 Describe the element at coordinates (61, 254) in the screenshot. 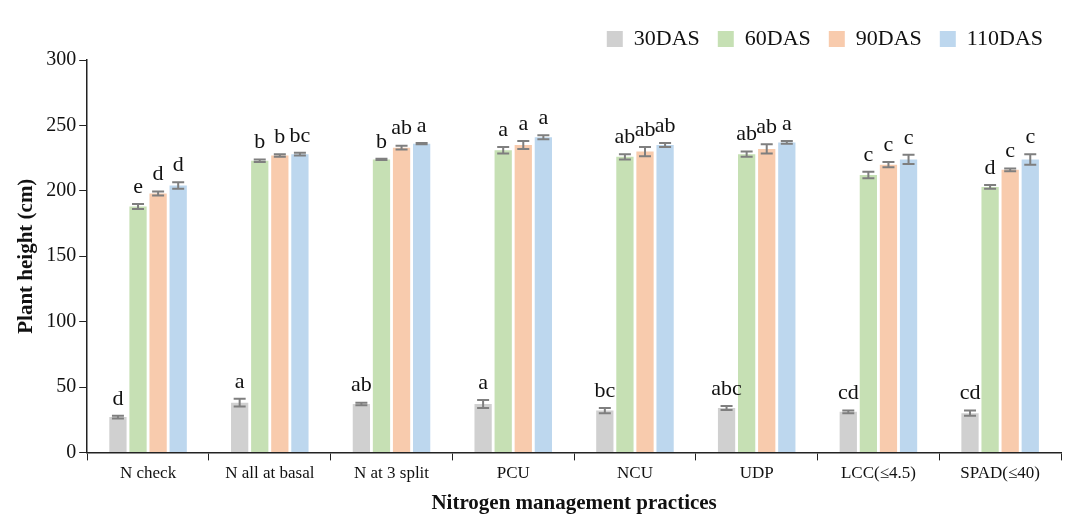

I see `y-tick-label: 150` at that location.